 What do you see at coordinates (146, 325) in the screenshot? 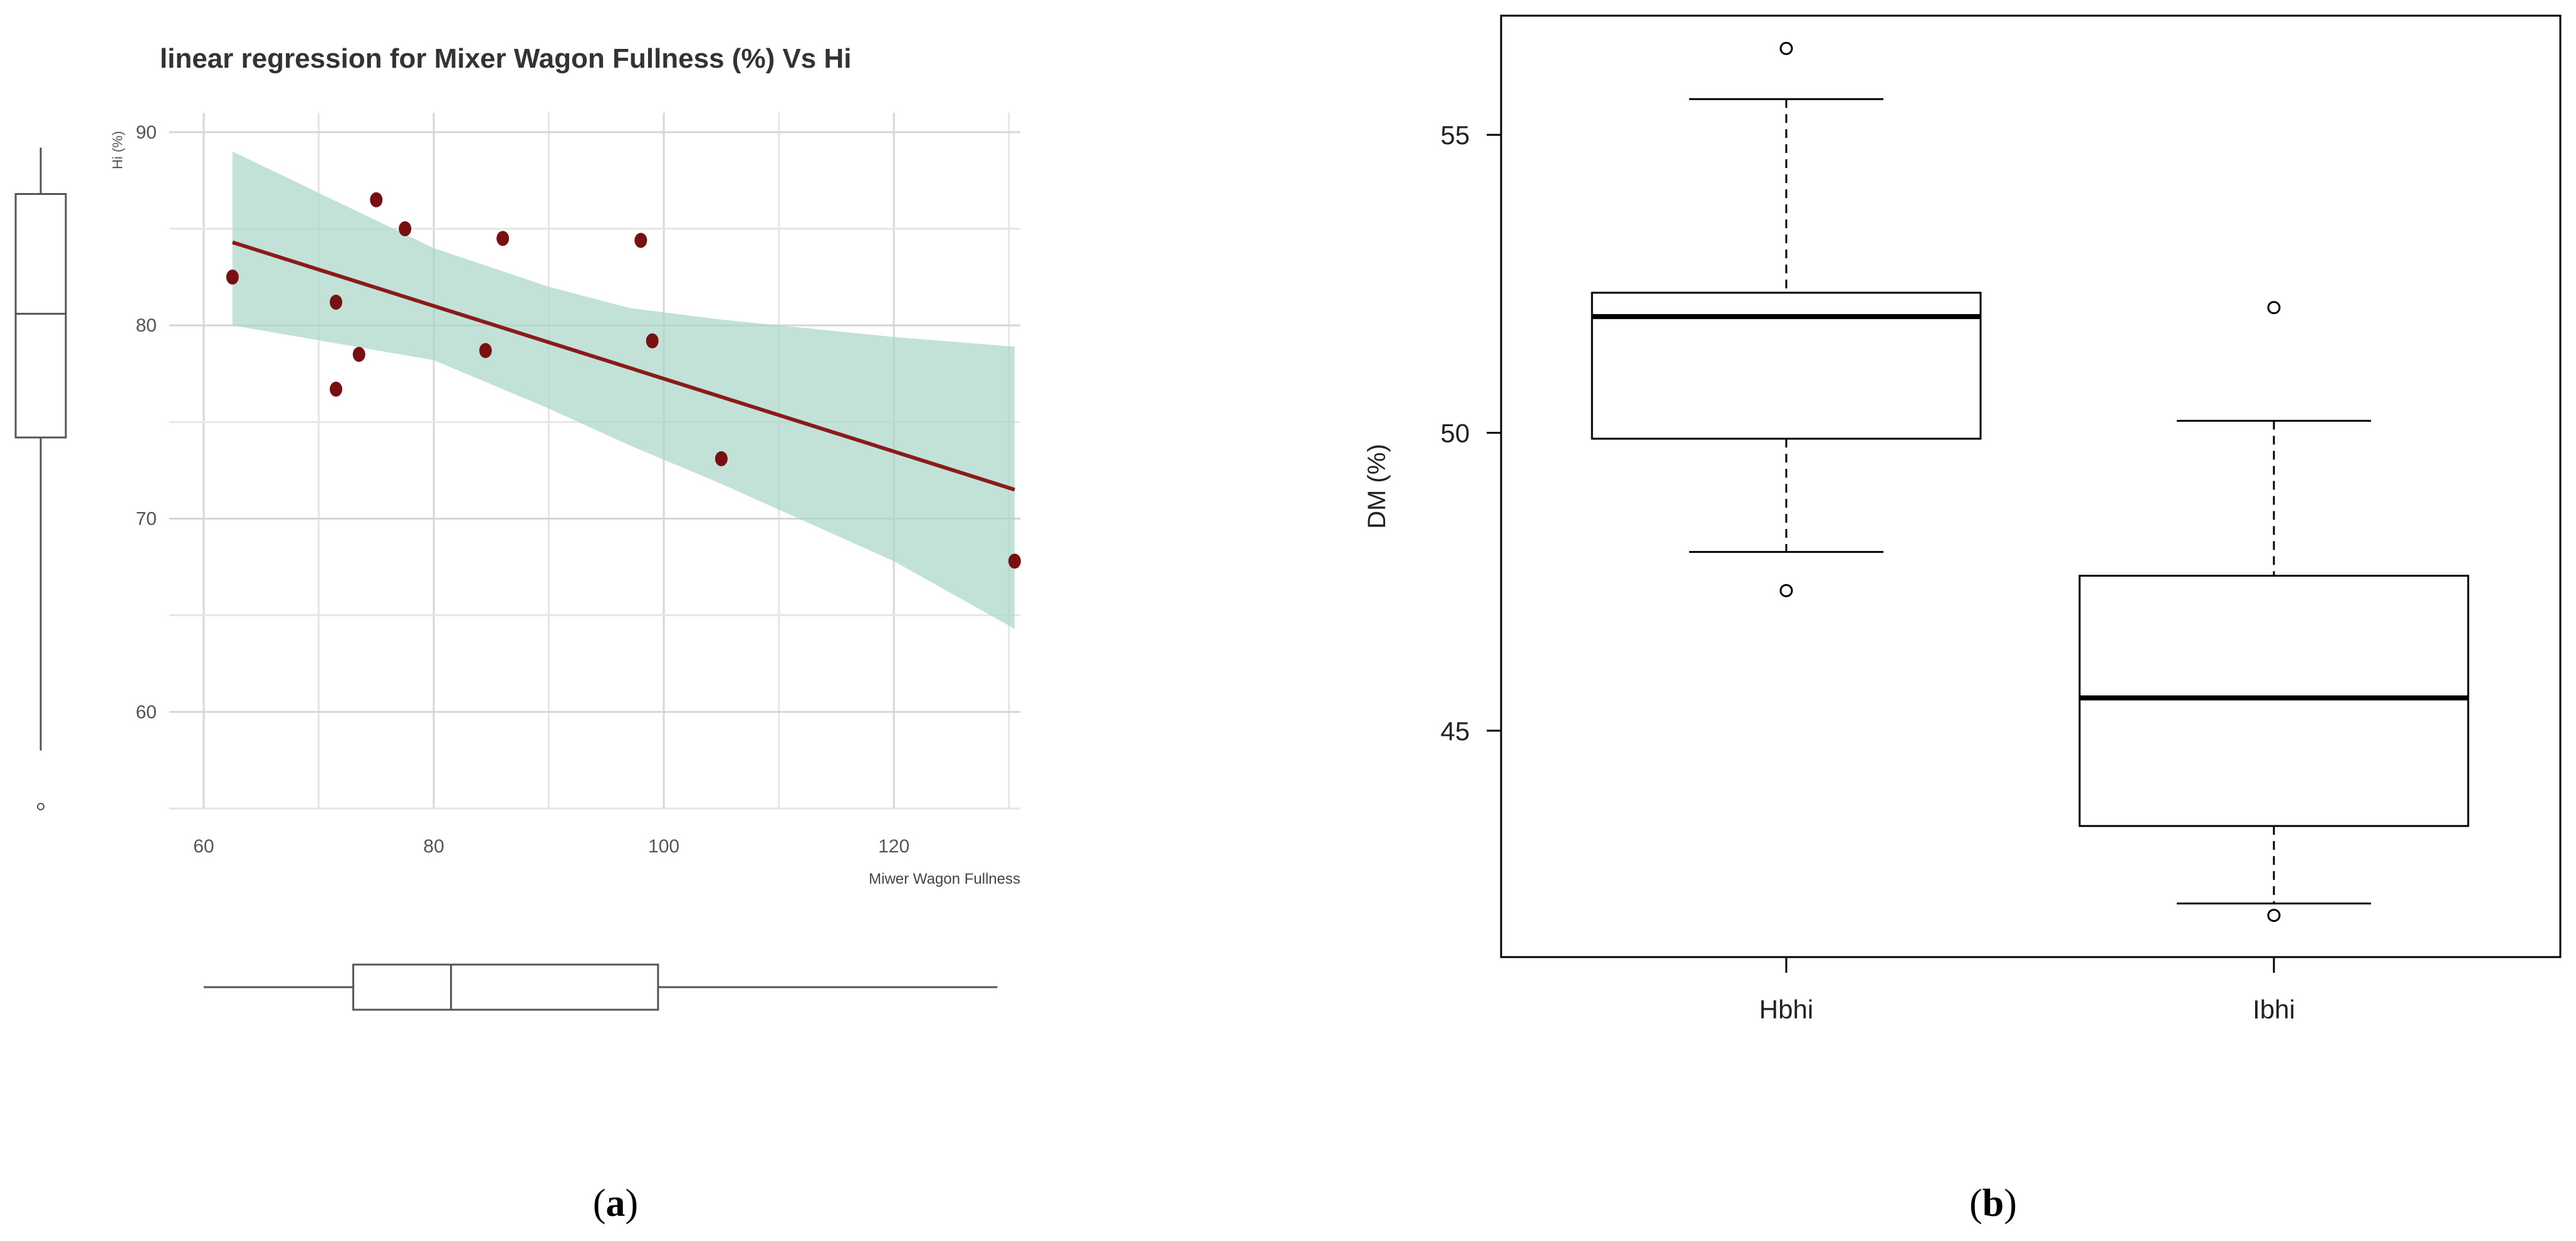
I see `y-tick-label: 80` at bounding box center [146, 325].